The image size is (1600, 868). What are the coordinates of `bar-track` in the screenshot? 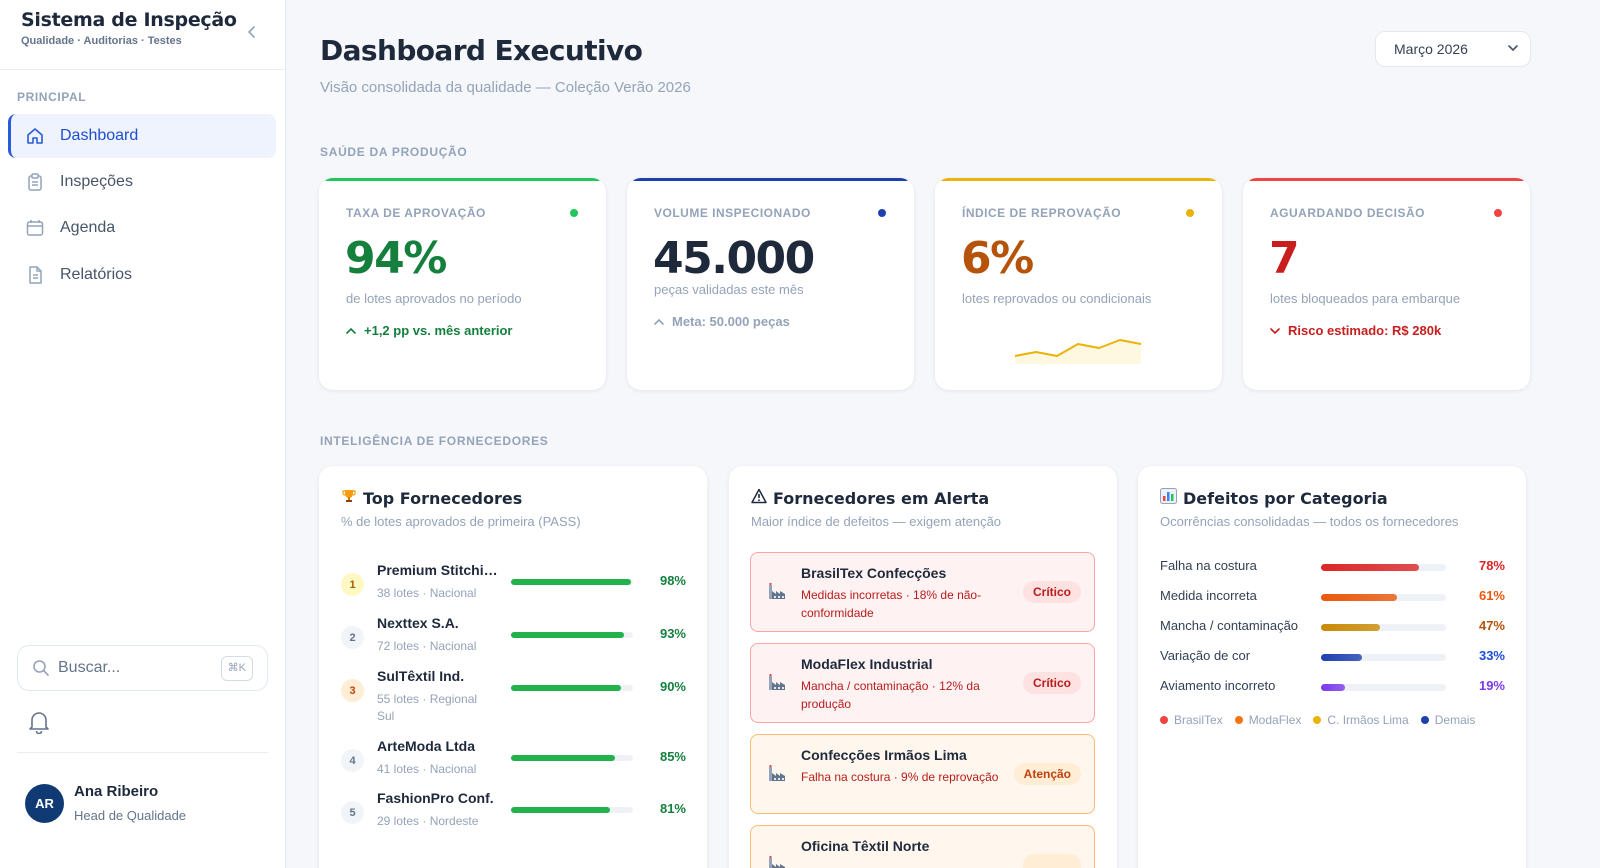 It's located at (1383, 567).